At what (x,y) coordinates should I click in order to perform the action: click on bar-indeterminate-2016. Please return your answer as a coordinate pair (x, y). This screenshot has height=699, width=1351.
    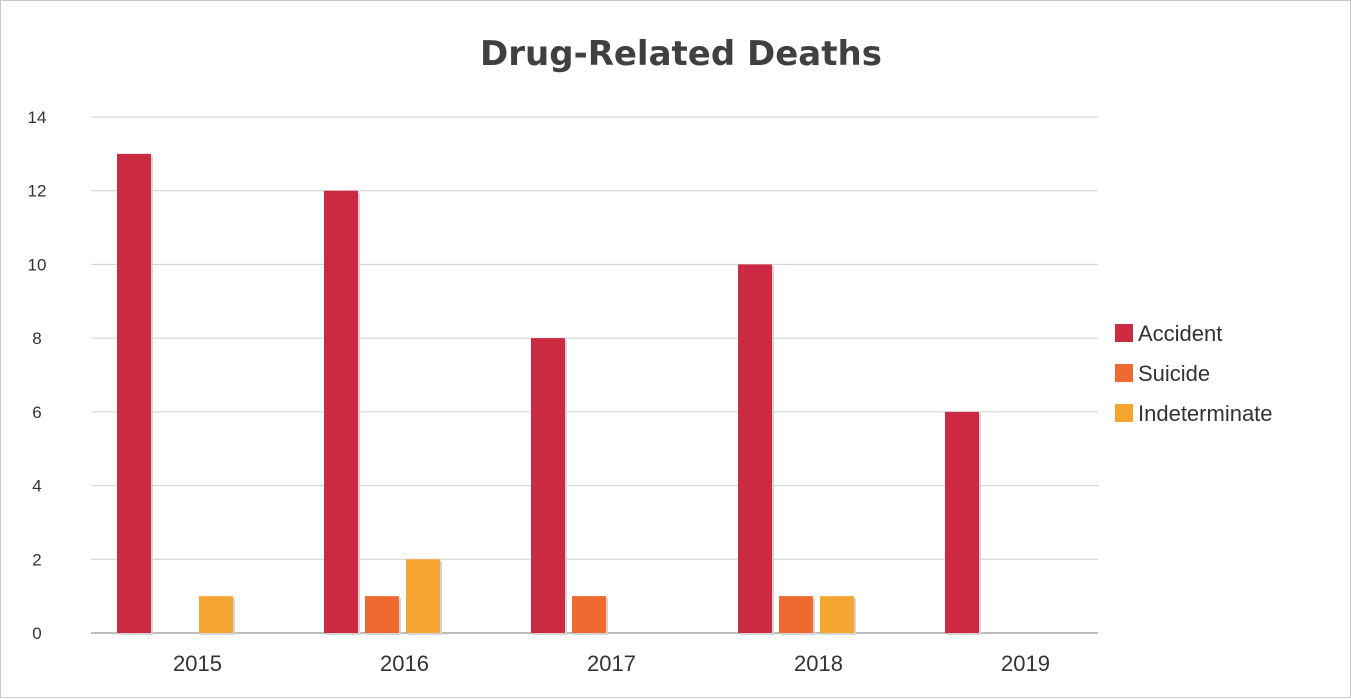
    Looking at the image, I should click on (423, 596).